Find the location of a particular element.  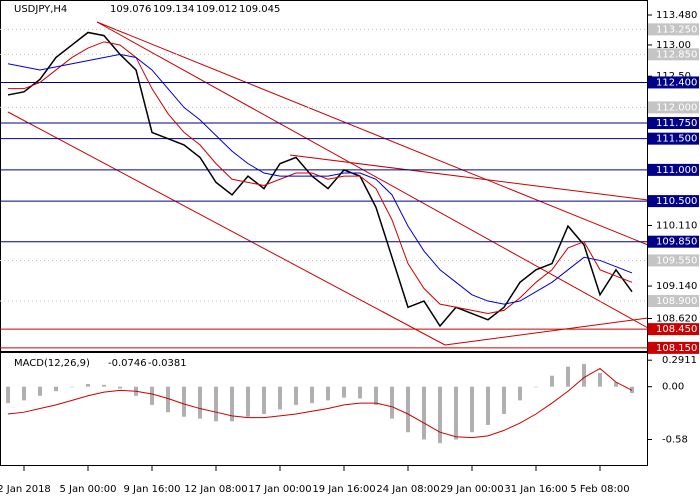

y-tick-label: 0.2911 is located at coordinates (679, 360).